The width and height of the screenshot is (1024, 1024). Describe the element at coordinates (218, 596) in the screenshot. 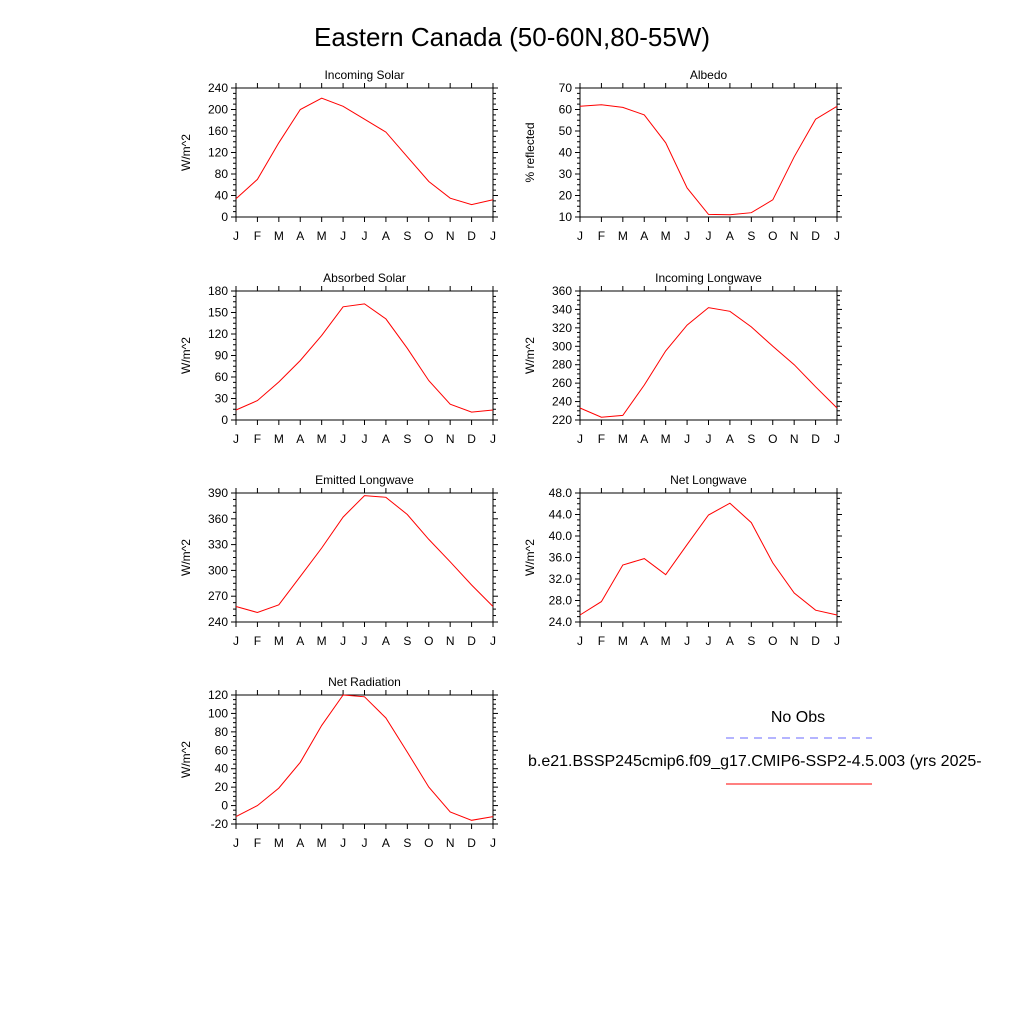

I see `y-tick-label: 270` at that location.